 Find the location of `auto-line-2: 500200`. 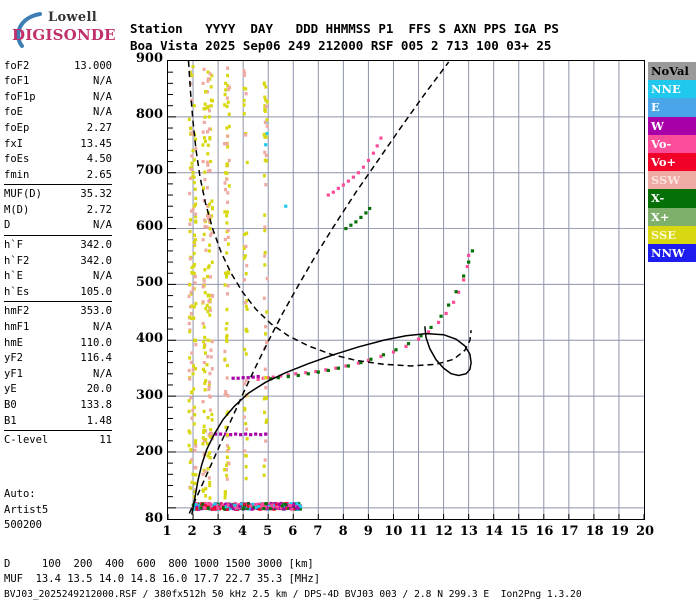

auto-line-2: 500200 is located at coordinates (23, 525).